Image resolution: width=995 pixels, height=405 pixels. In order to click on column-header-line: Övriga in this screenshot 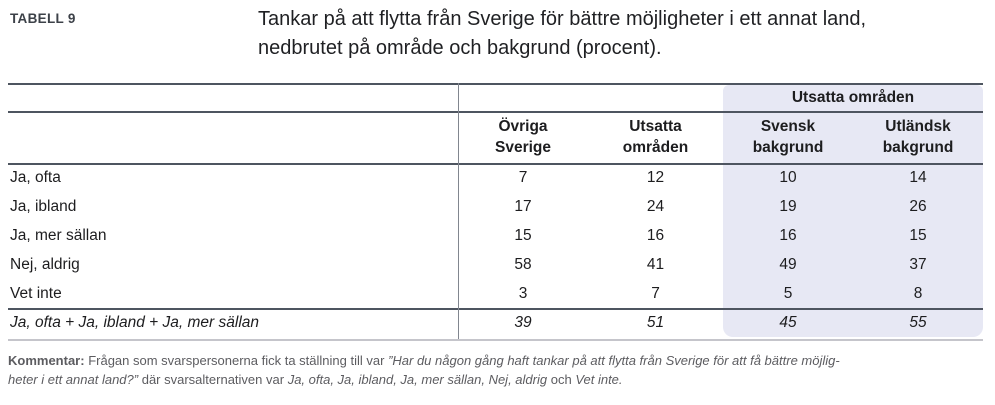, I will do `click(523, 126)`.